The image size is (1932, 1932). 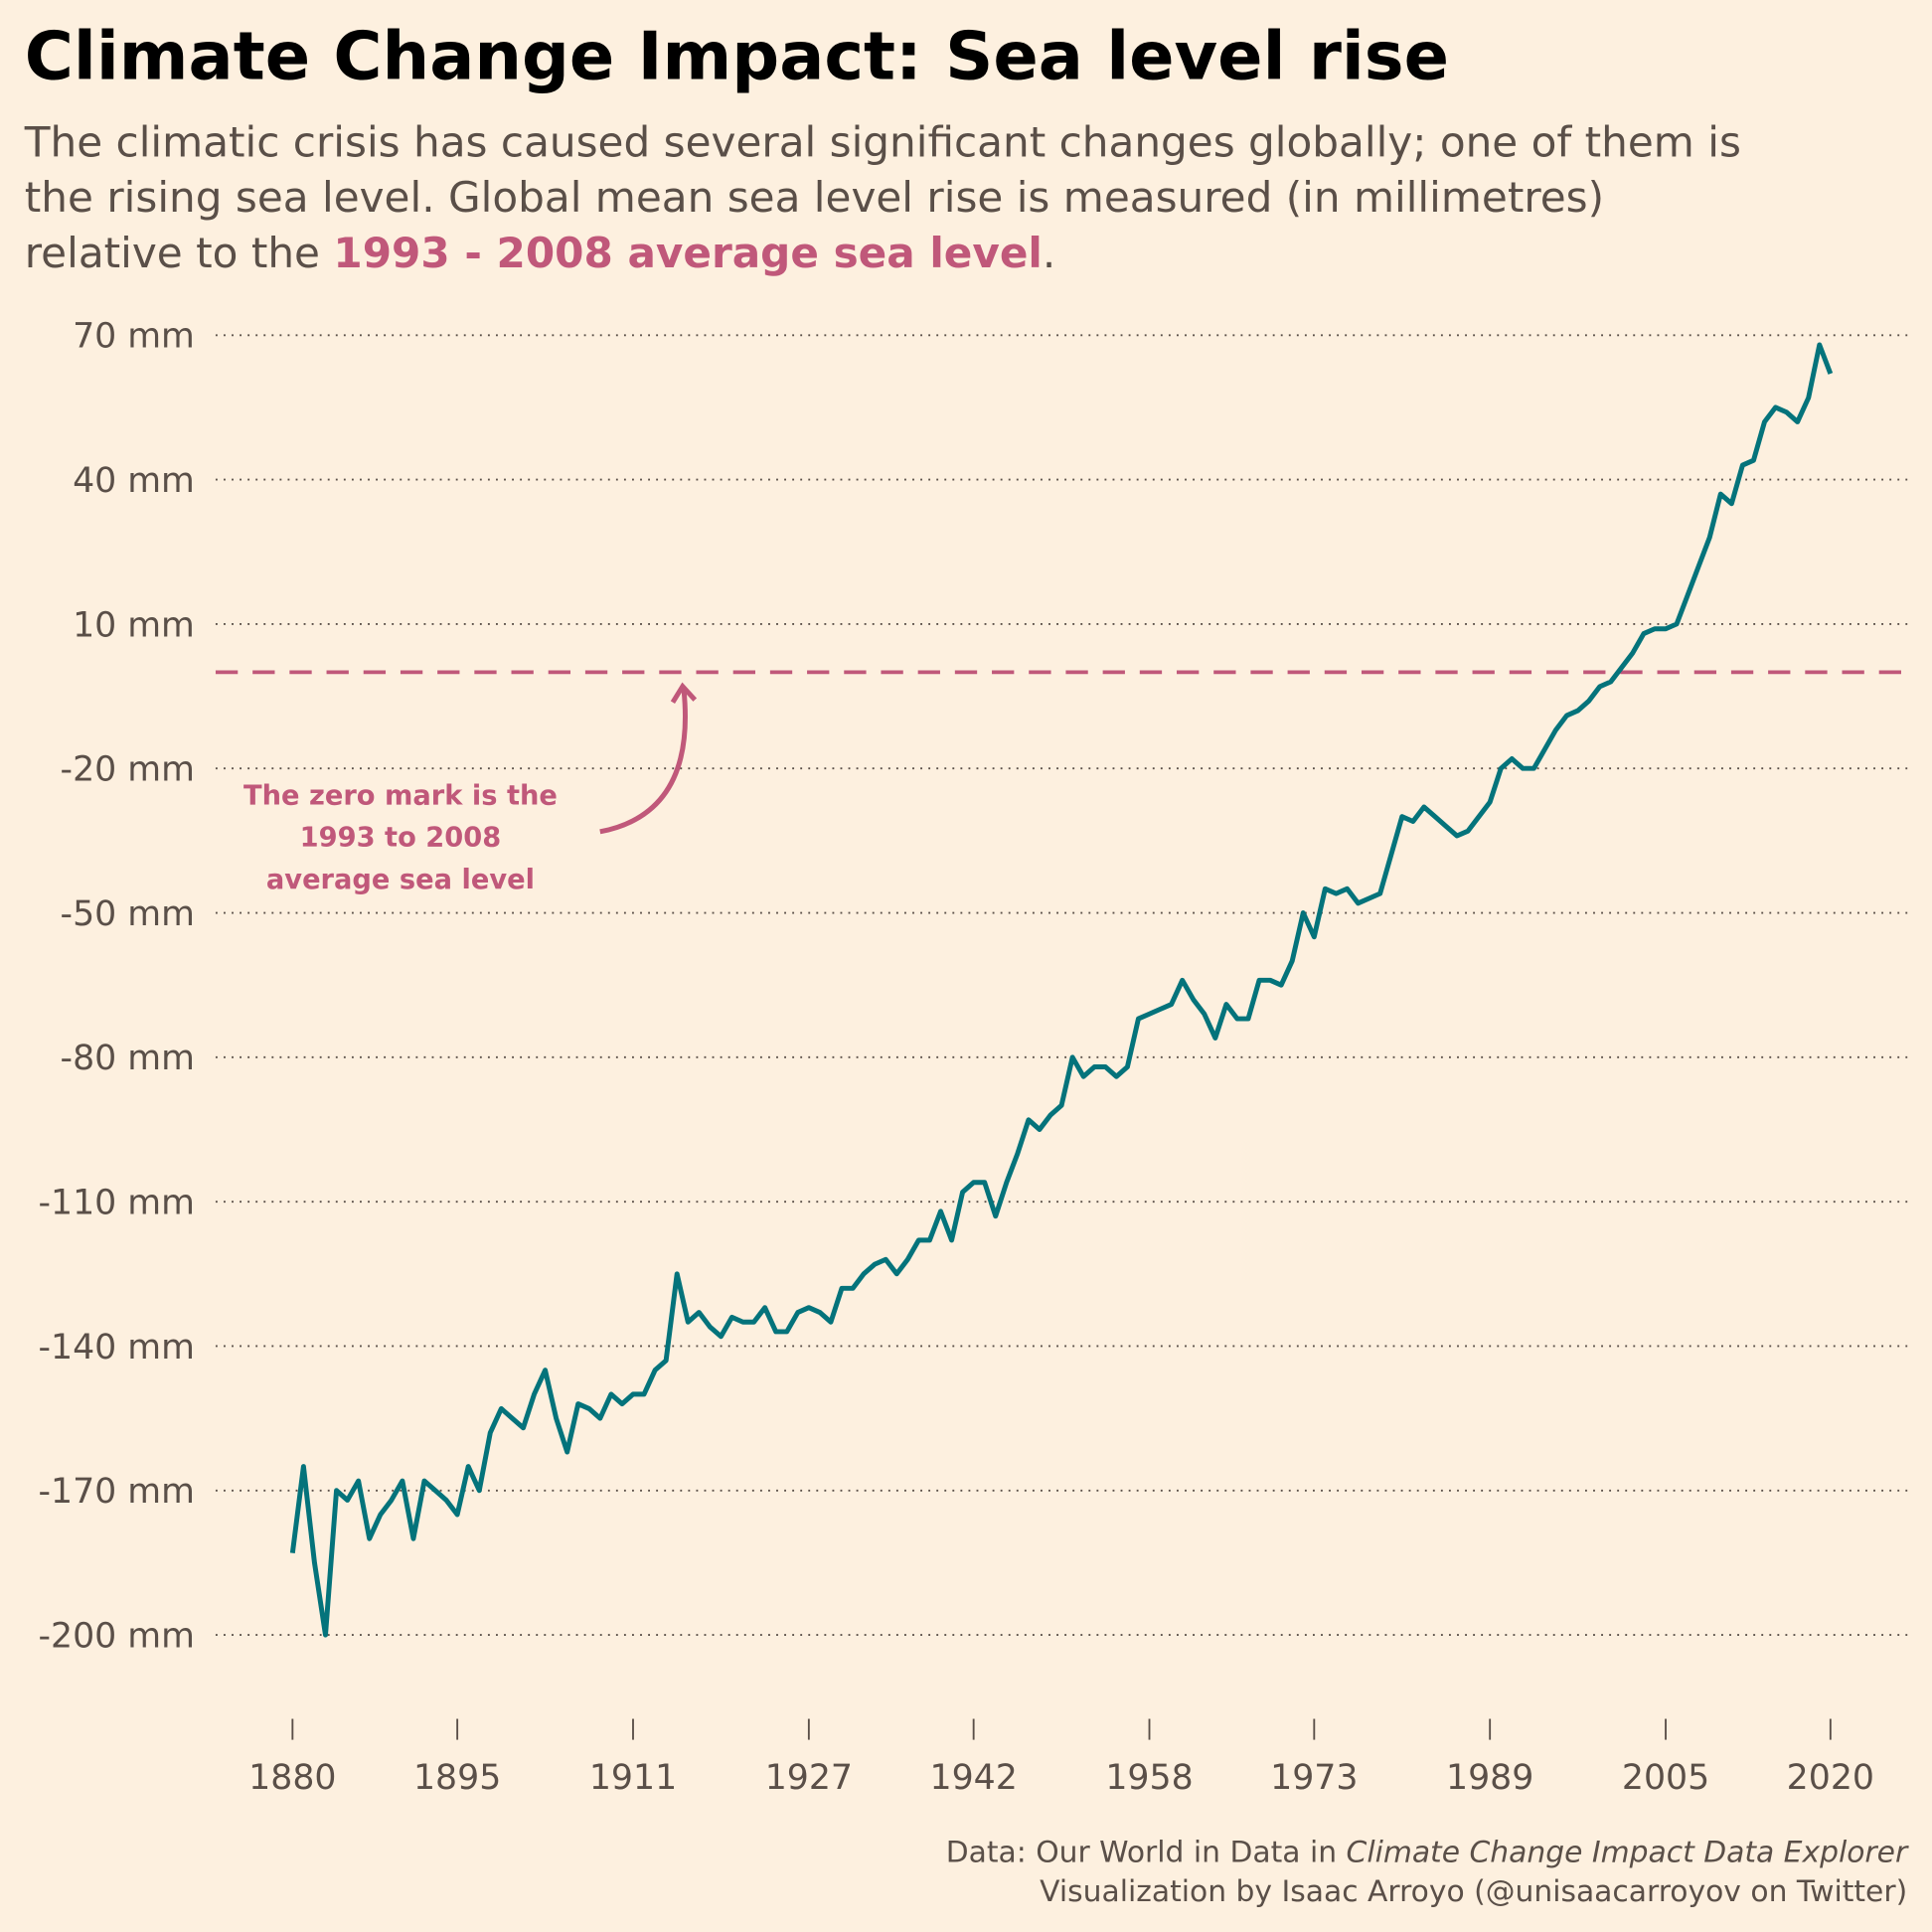 What do you see at coordinates (1665, 1778) in the screenshot?
I see `x-tick-label: 2005` at bounding box center [1665, 1778].